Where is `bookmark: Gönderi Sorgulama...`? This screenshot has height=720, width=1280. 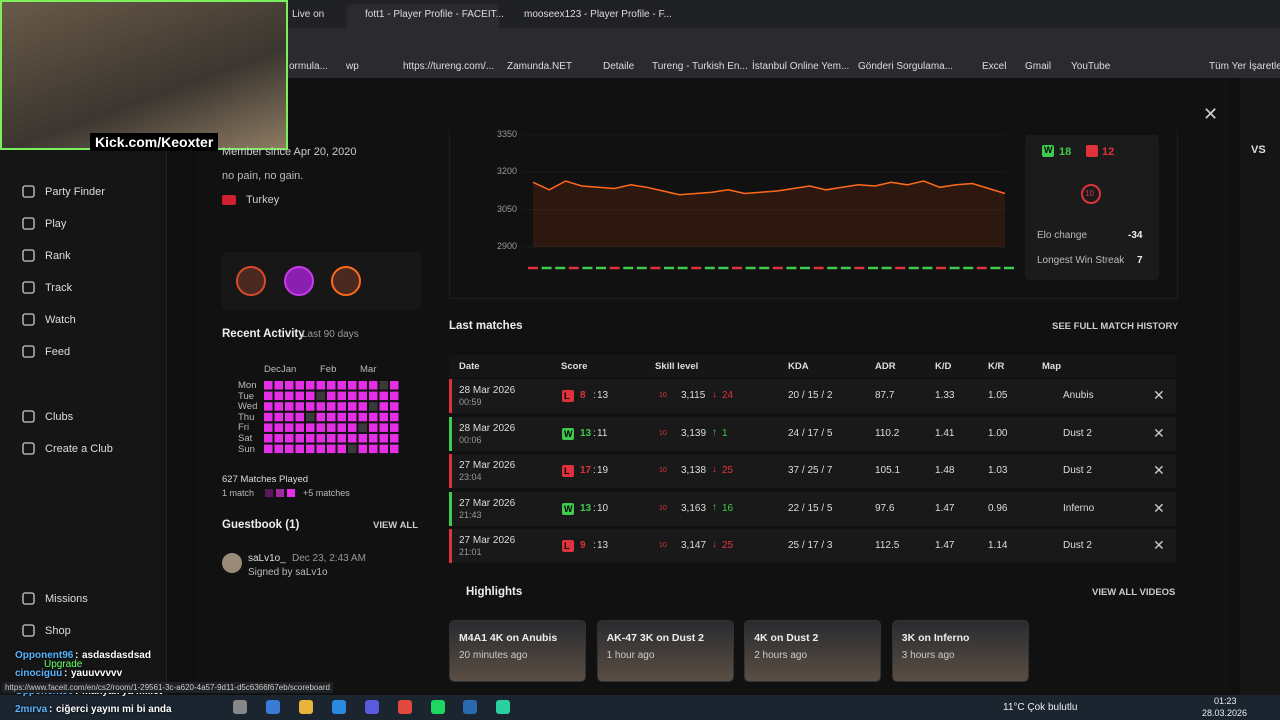
bookmark: Gönderi Sorgulama... is located at coordinates (906, 66).